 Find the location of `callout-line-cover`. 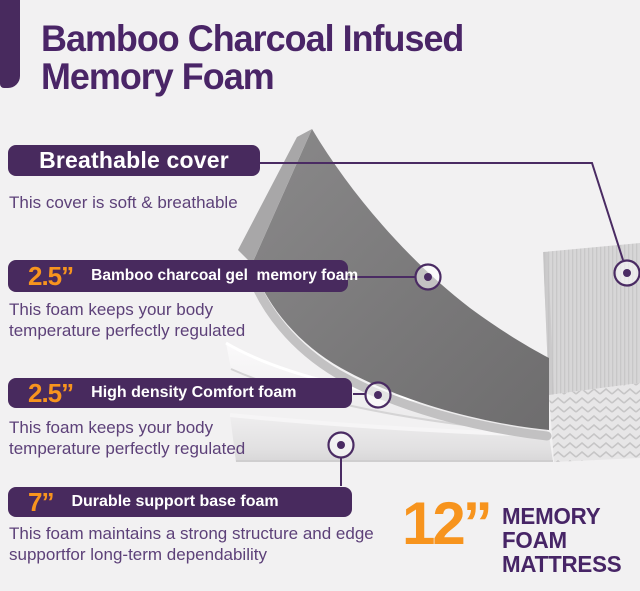

callout-line-cover is located at coordinates (441, 211).